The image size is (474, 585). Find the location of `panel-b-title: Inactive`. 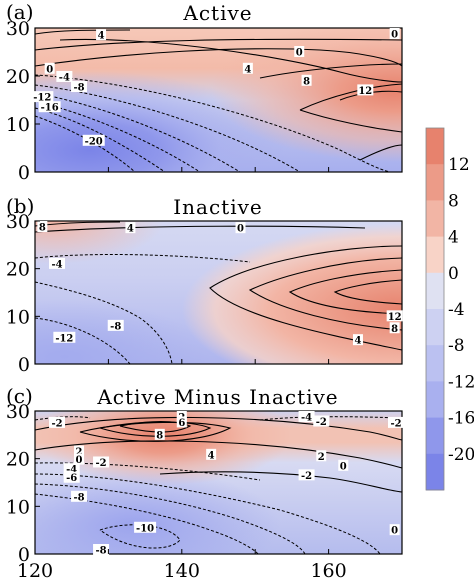

panel-b-title: Inactive is located at coordinates (217, 207).